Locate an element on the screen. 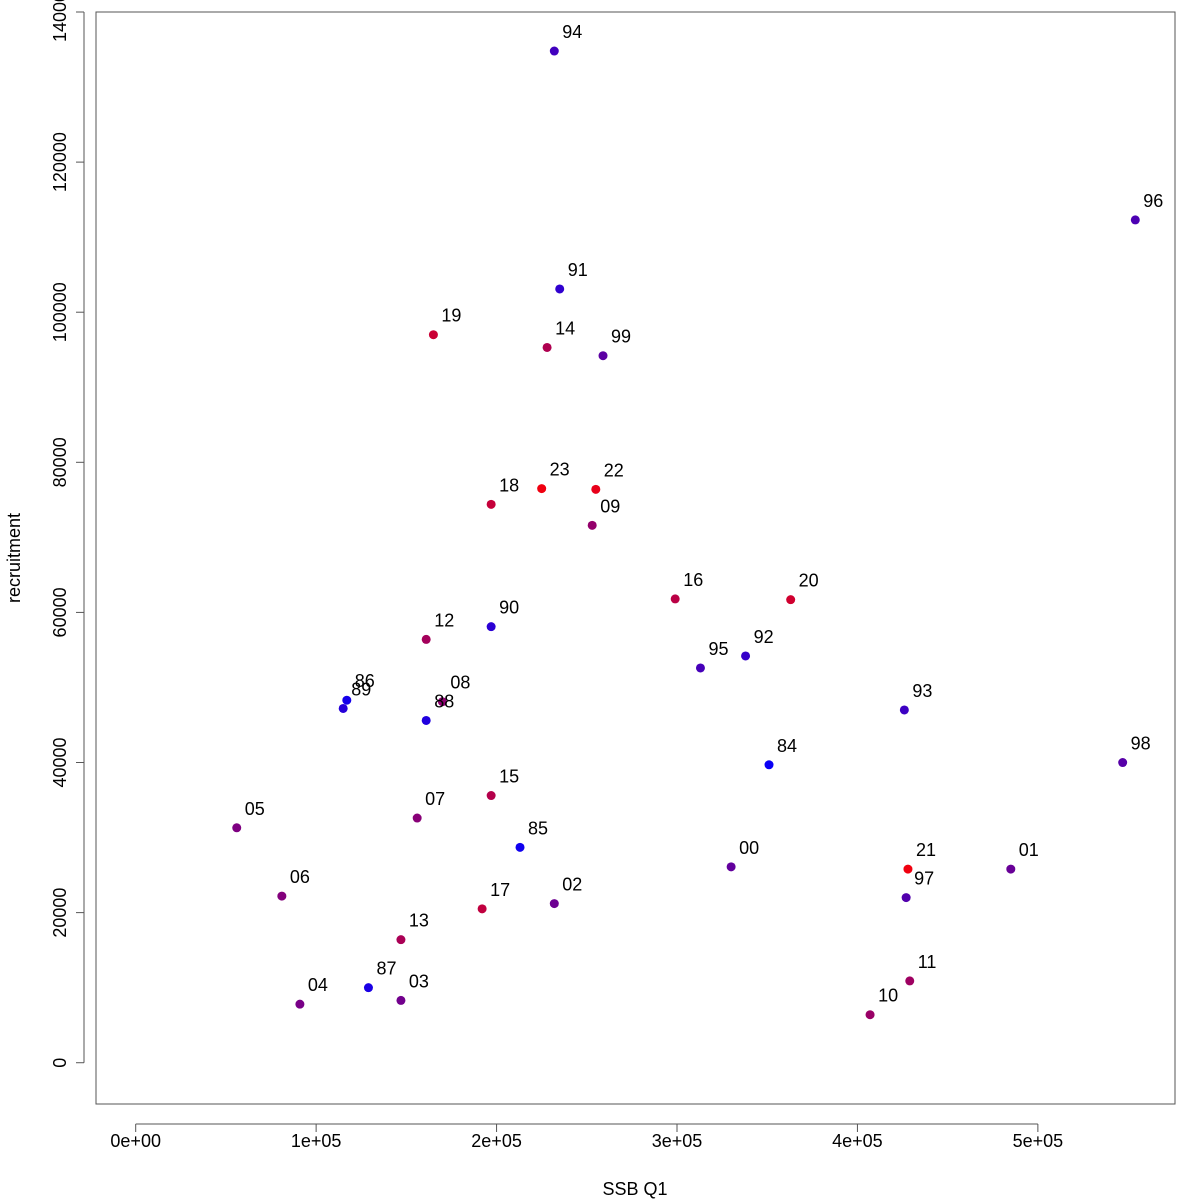 Image resolution: width=1200 pixels, height=1200 pixels. point-label-16: 16 is located at coordinates (693, 580).